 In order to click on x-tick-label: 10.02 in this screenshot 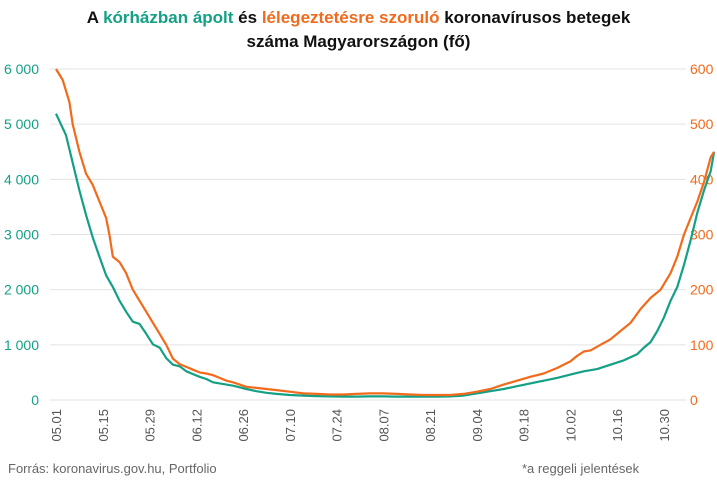, I will do `click(570, 425)`.